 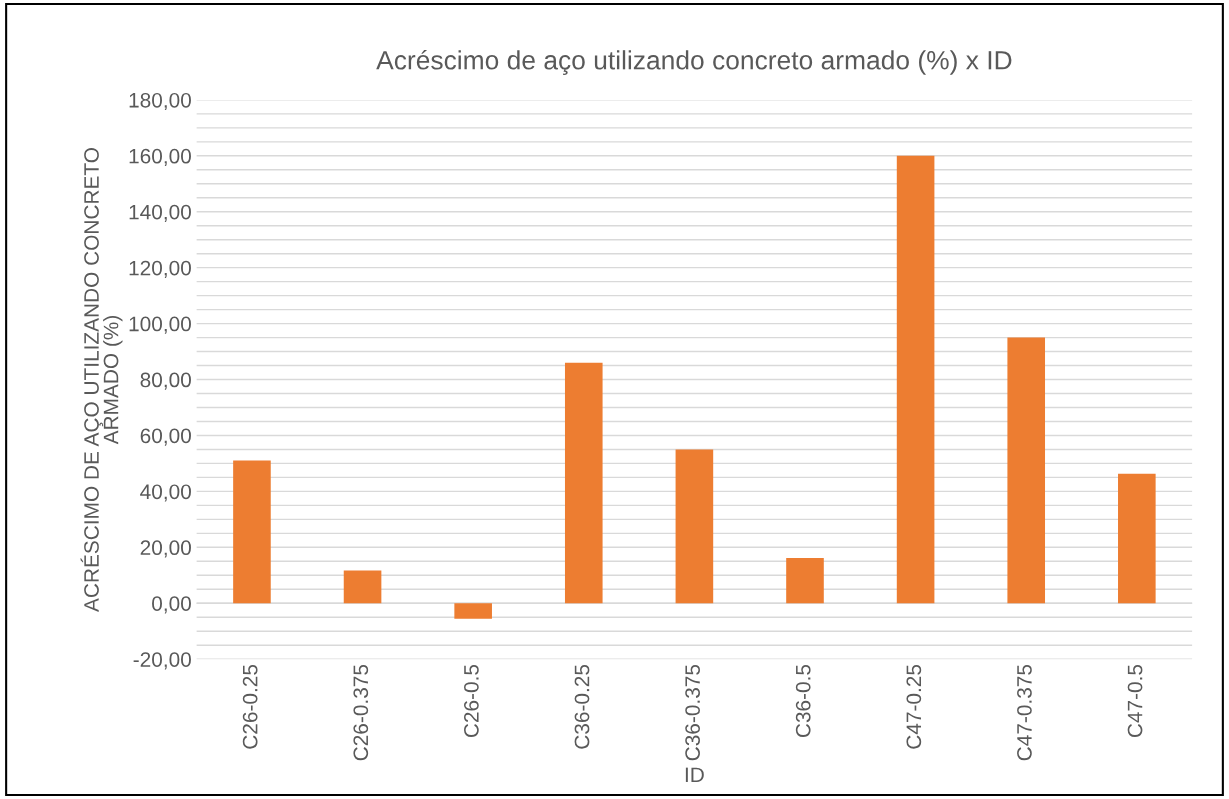 What do you see at coordinates (160, 269) in the screenshot?
I see `y-tick-label: 120,00` at bounding box center [160, 269].